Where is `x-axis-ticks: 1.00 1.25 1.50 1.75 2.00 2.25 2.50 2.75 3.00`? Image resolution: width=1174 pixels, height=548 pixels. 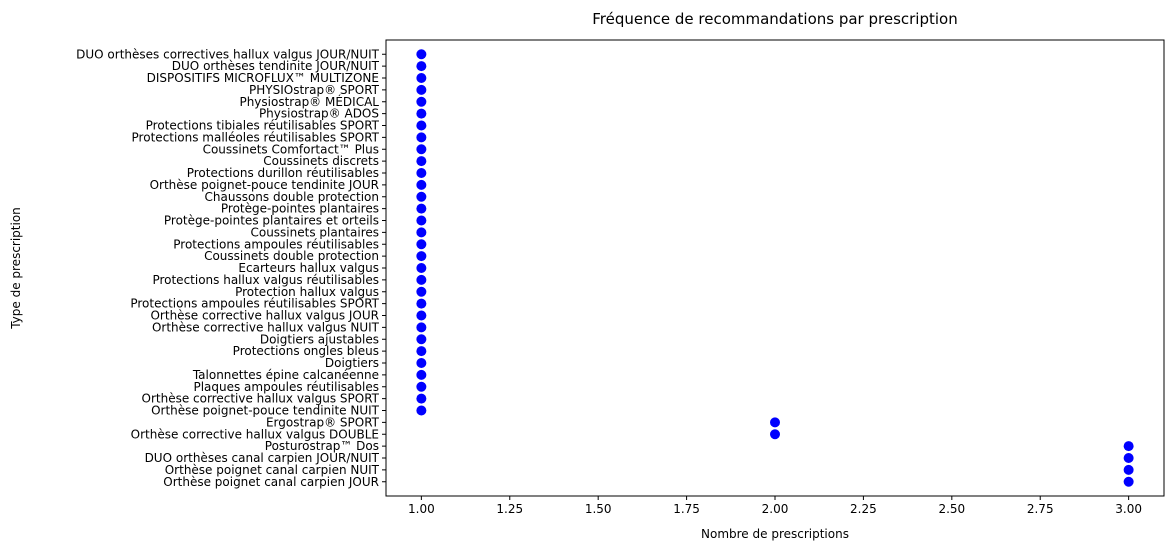 x-axis-ticks: 1.00 1.25 1.50 1.75 2.00 2.25 2.50 2.75 3.00 is located at coordinates (775, 506).